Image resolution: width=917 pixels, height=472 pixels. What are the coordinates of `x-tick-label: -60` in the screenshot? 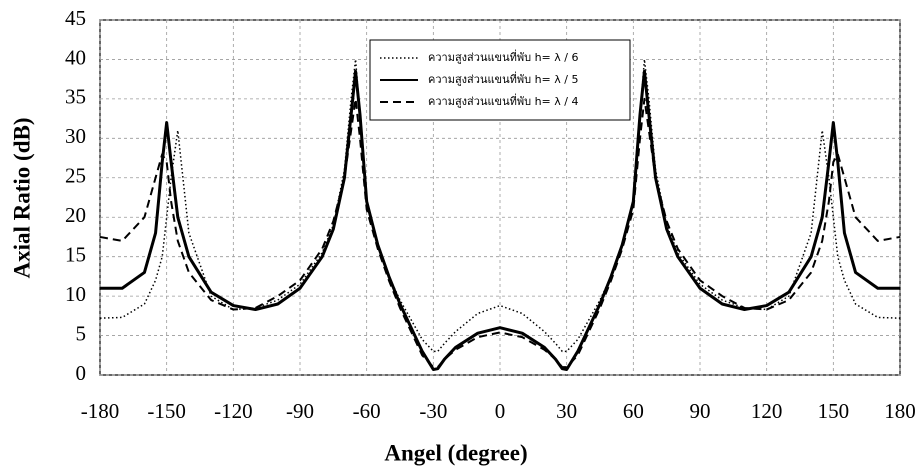 It's located at (367, 411).